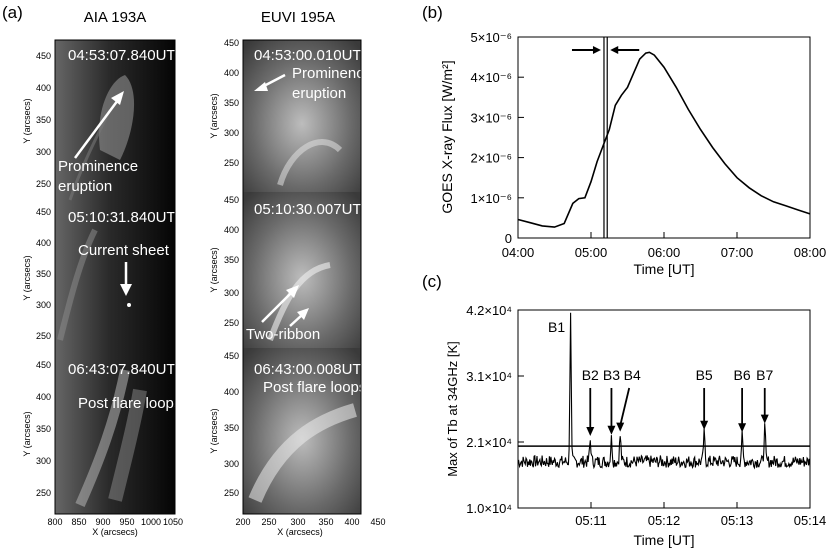 The image size is (831, 552). What do you see at coordinates (664, 391) in the screenshot?
I see `tb-series` at bounding box center [664, 391].